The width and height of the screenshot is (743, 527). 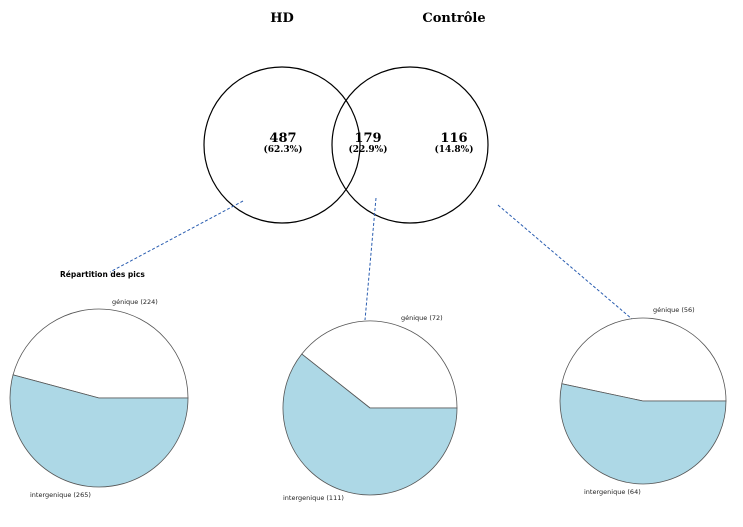 I want to click on pie-hd-only: génique (224) intergenique (265), so click(x=99, y=398).